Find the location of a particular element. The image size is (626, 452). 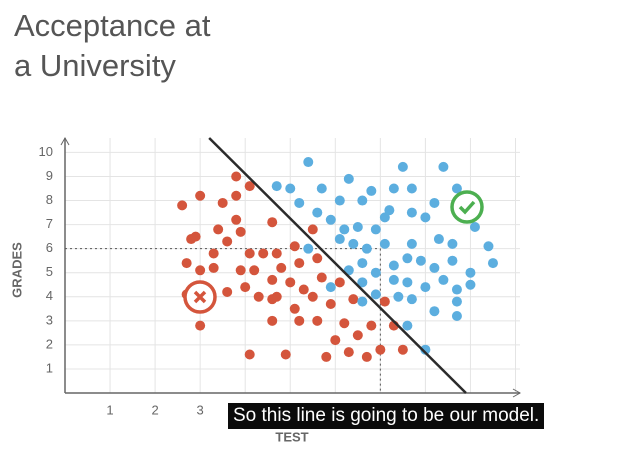

subtitle-caption: So this line is going to be our model. is located at coordinates (386, 416).